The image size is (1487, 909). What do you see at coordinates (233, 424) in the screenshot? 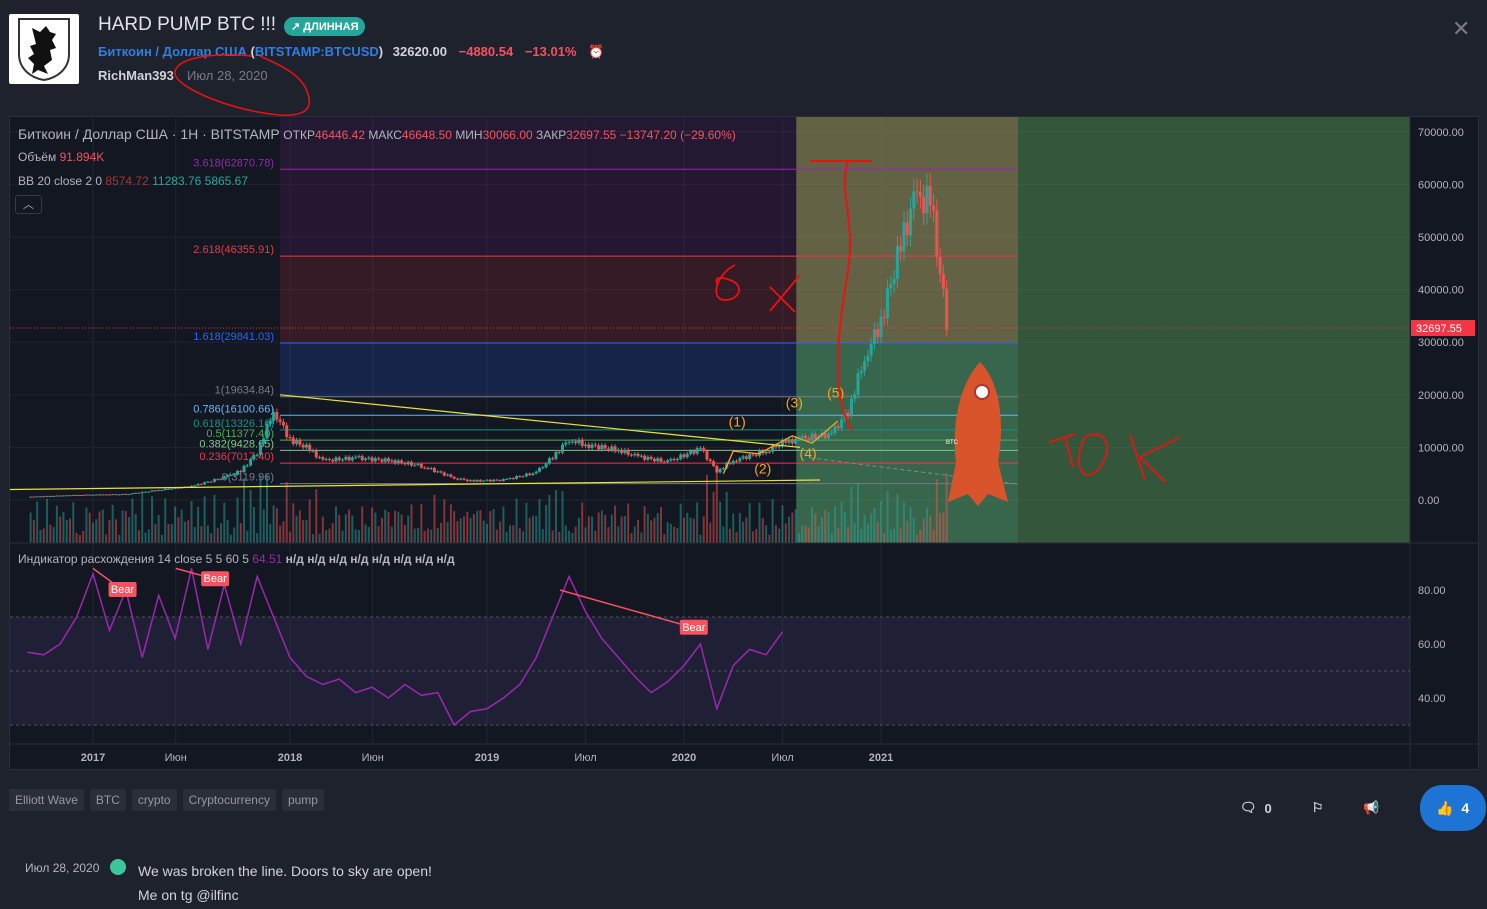
I see `fib-label: 0.618(13326.16)` at bounding box center [233, 424].